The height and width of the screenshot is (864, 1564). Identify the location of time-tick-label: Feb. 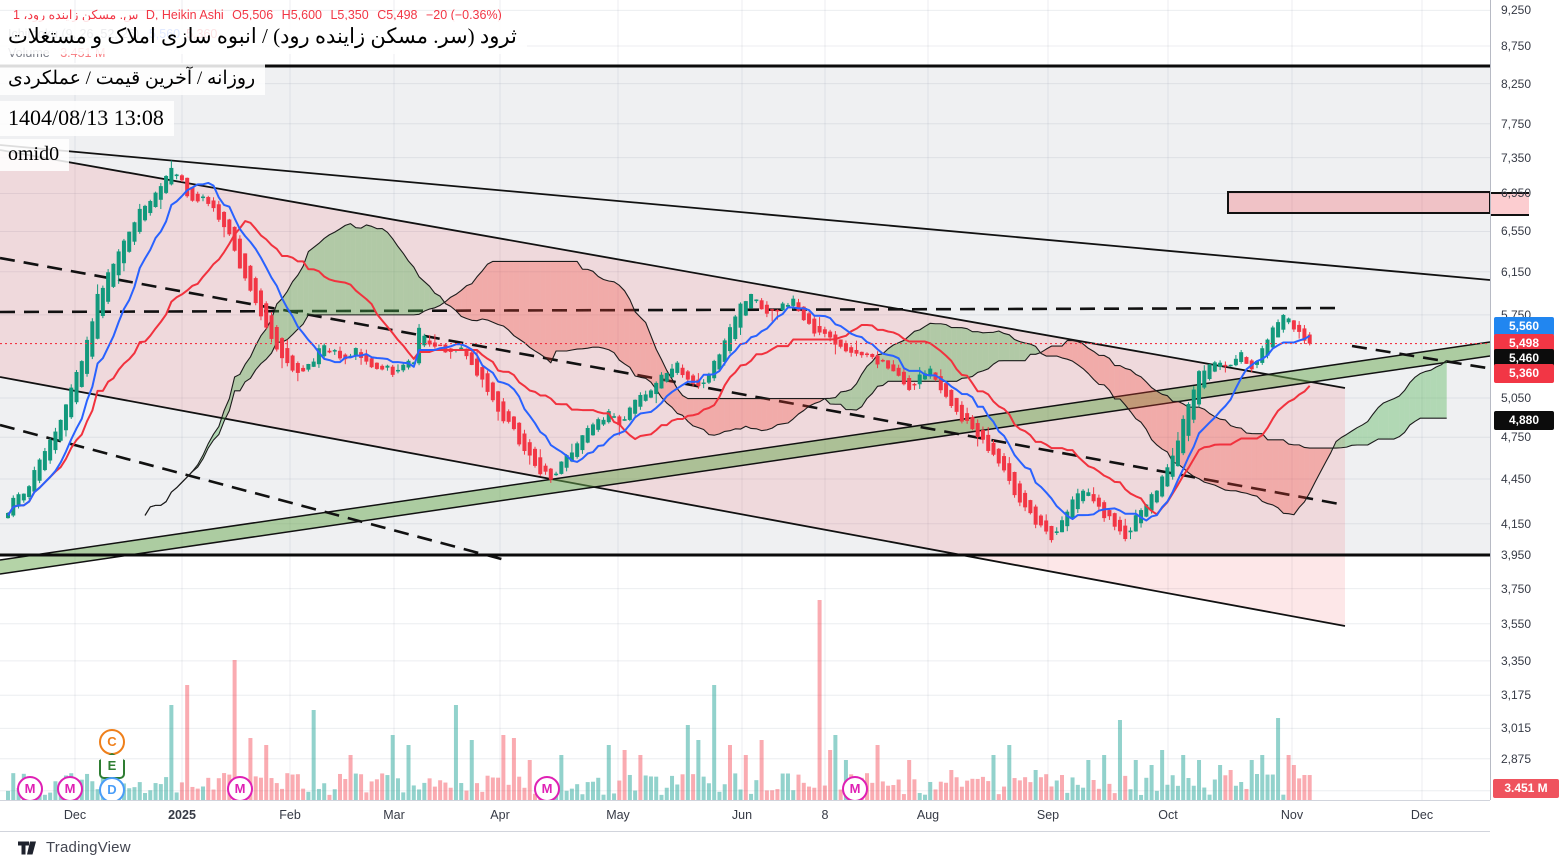
(290, 815).